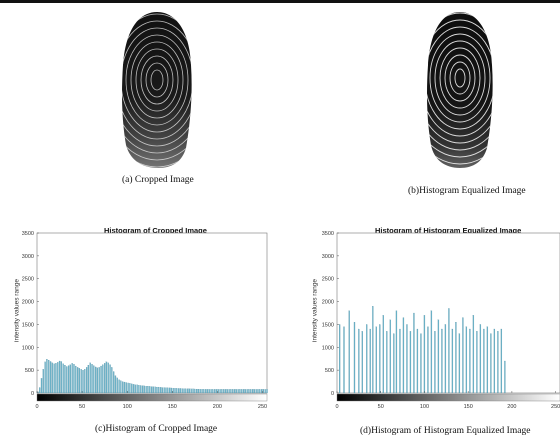 The height and width of the screenshot is (441, 560). Describe the element at coordinates (28, 303) in the screenshot. I see `y-tick-label: 2000` at that location.